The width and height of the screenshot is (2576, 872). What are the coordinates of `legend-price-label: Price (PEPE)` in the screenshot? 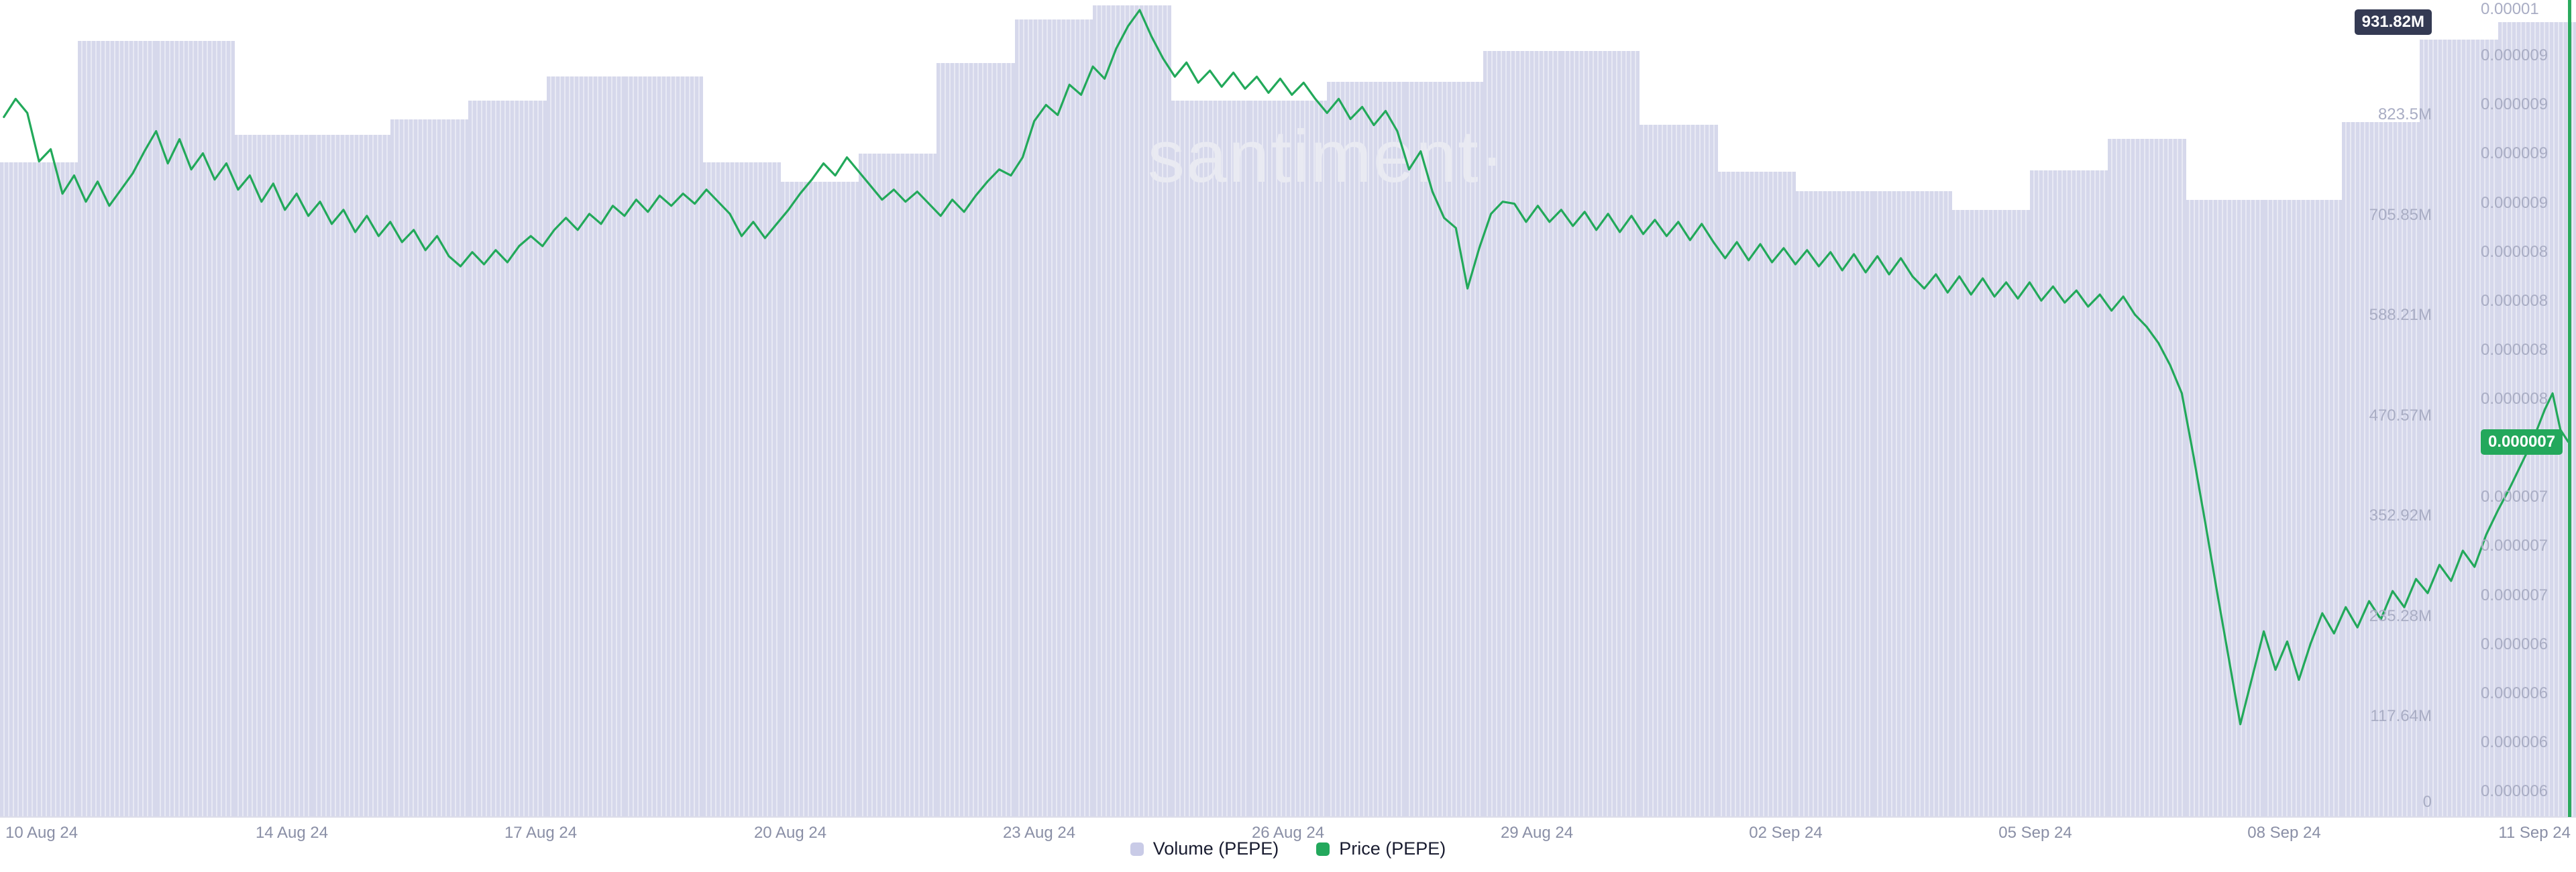 It's located at (1392, 848).